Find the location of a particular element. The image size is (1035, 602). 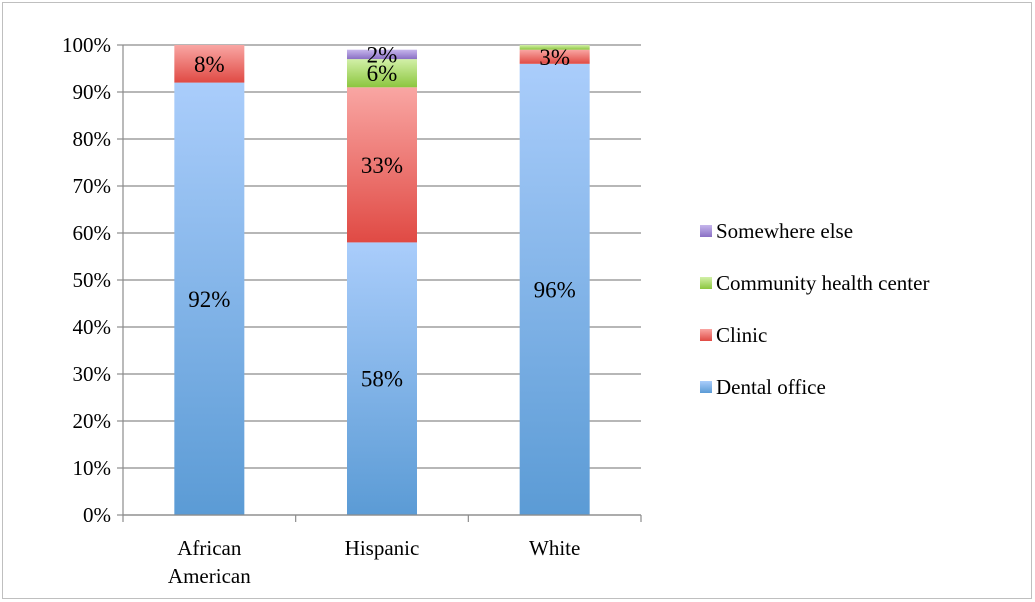

bar-dental-office-white is located at coordinates (554, 289).